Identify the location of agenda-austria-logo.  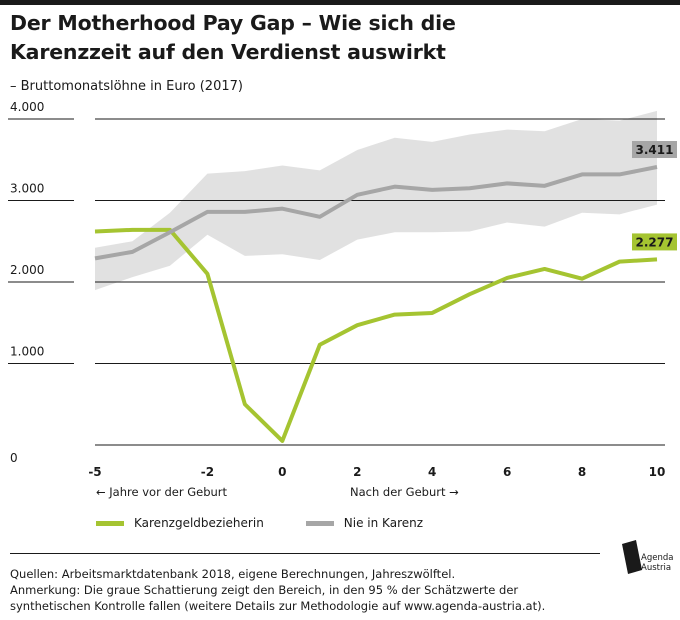
(632, 557).